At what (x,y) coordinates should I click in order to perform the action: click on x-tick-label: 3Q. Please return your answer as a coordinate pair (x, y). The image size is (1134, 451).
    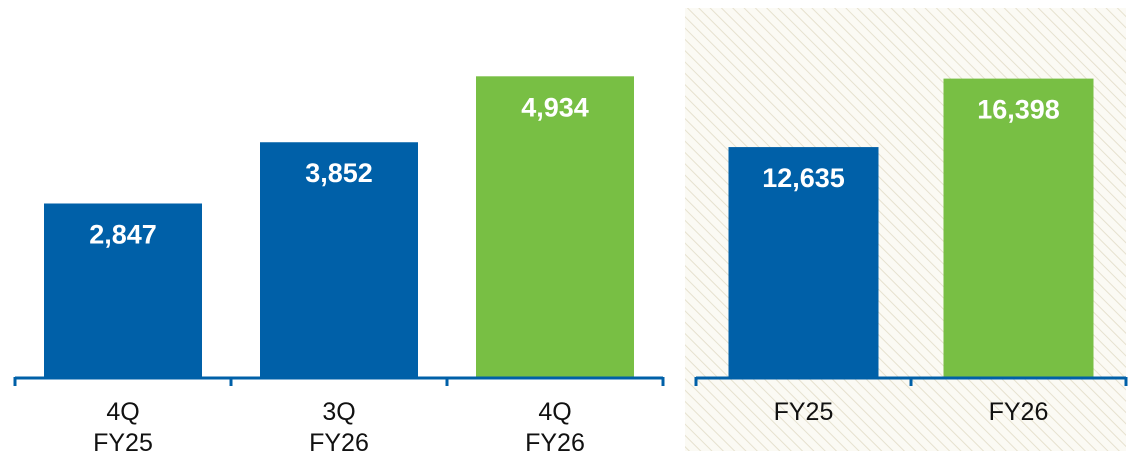
    Looking at the image, I should click on (338, 412).